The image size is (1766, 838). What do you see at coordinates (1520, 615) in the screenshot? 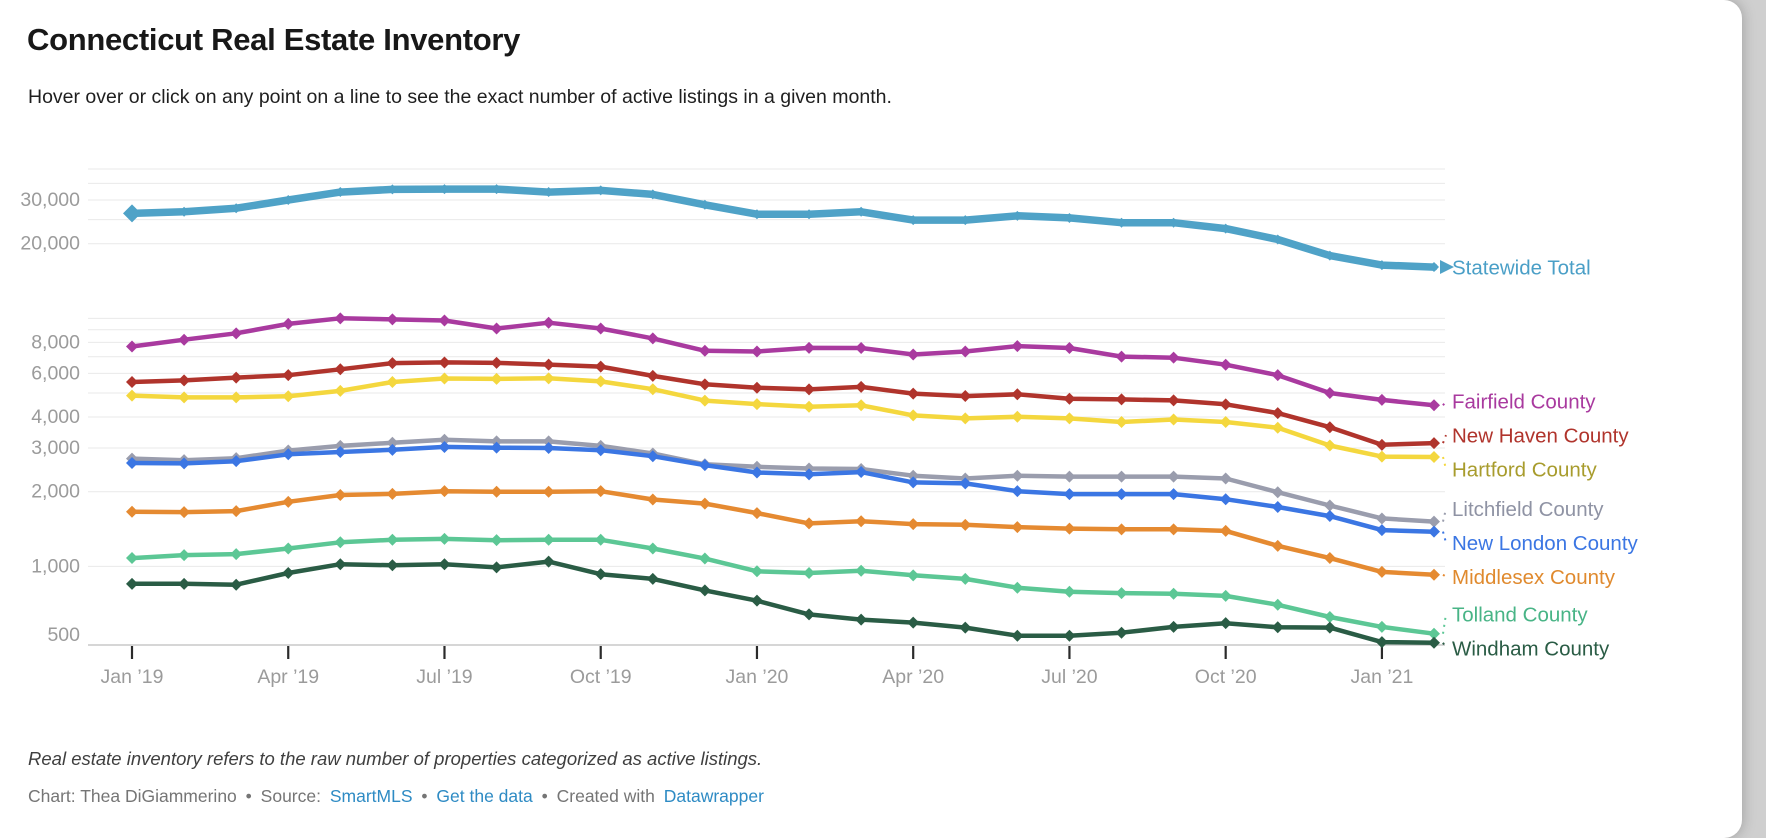
I see `legend-label-tolland-county: Tolland County` at bounding box center [1520, 615].